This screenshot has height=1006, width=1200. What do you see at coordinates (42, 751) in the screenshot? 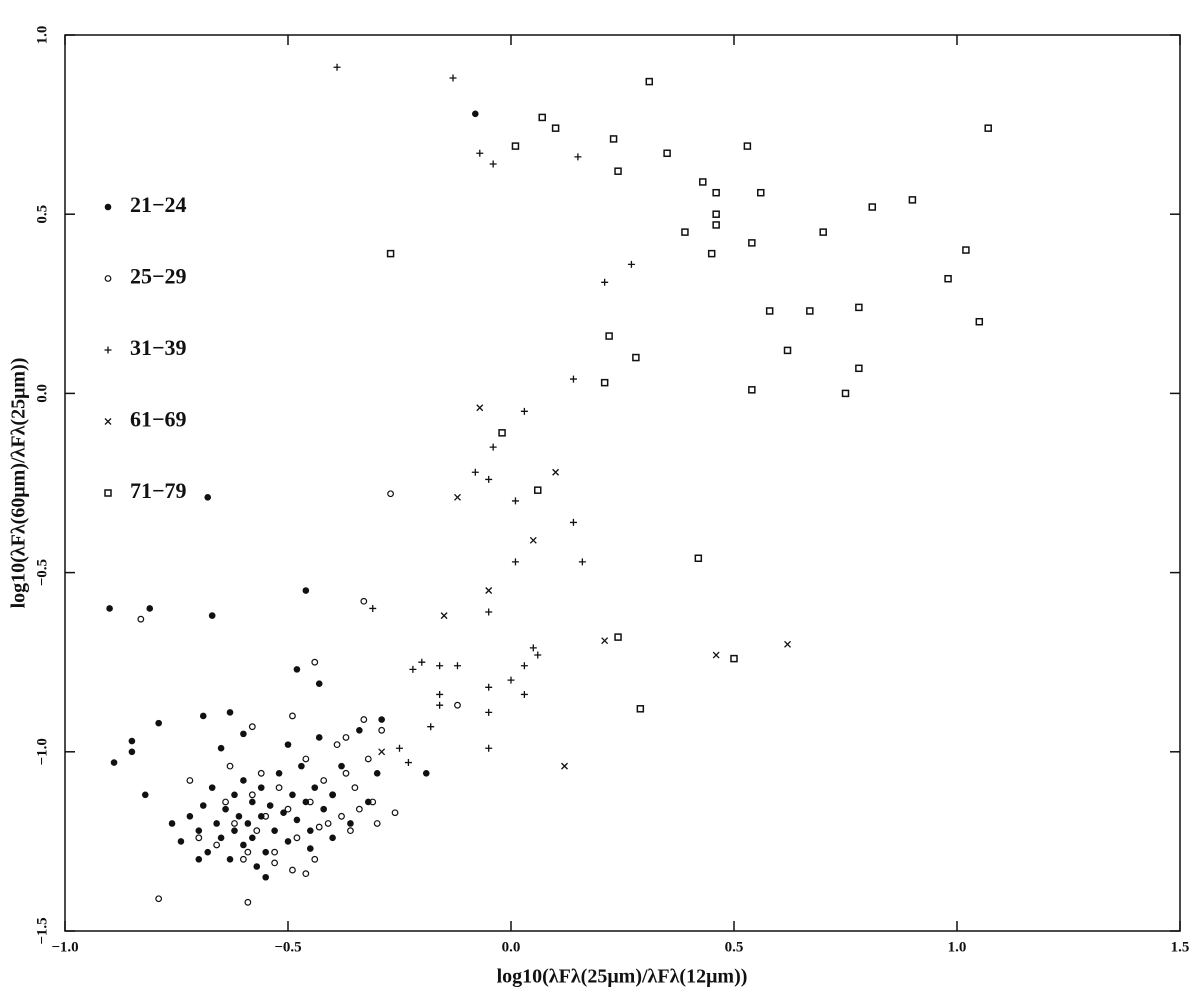
I see `y-tick-label: −1.0` at bounding box center [42, 751].